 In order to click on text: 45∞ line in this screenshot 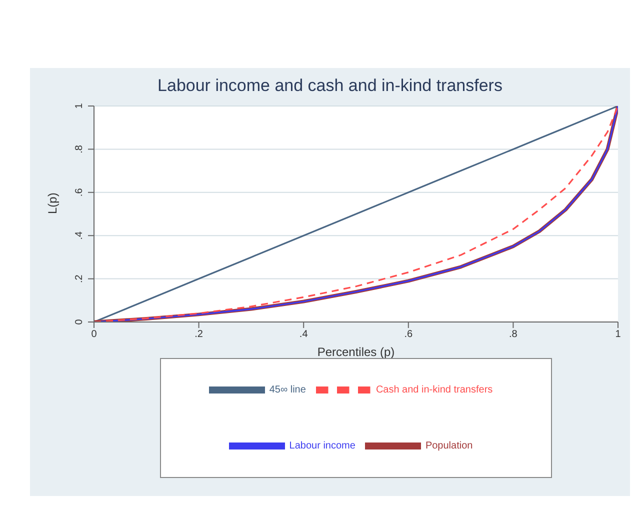, I will do `click(287, 390)`.